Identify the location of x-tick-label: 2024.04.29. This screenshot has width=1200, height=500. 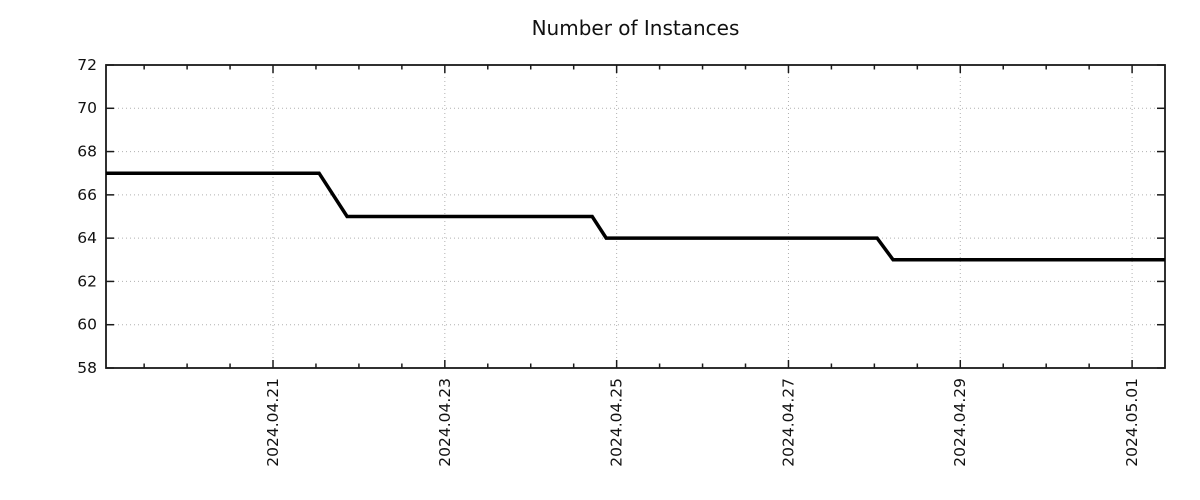
(960, 422).